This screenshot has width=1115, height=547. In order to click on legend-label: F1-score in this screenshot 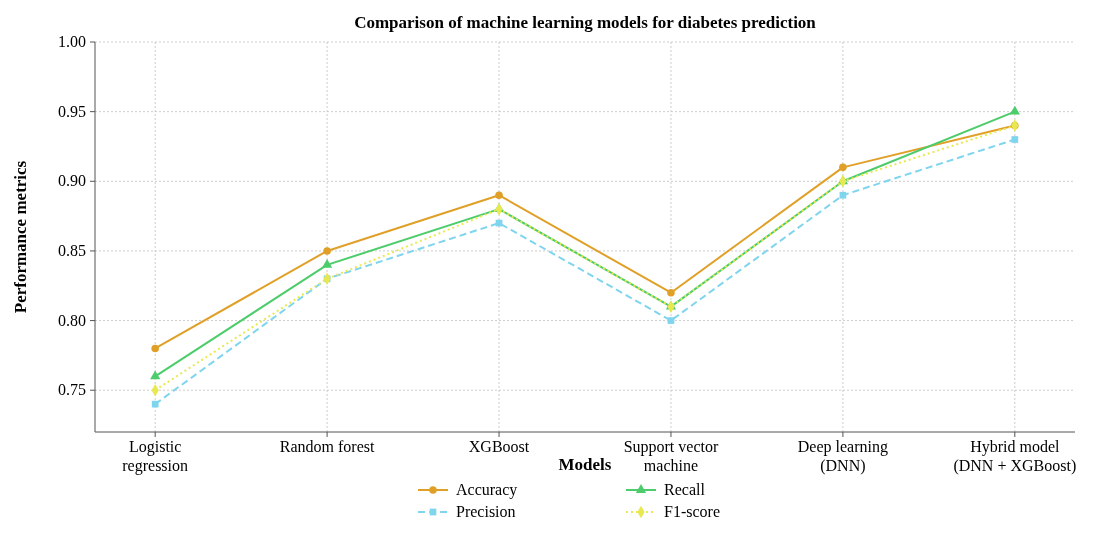, I will do `click(692, 511)`.